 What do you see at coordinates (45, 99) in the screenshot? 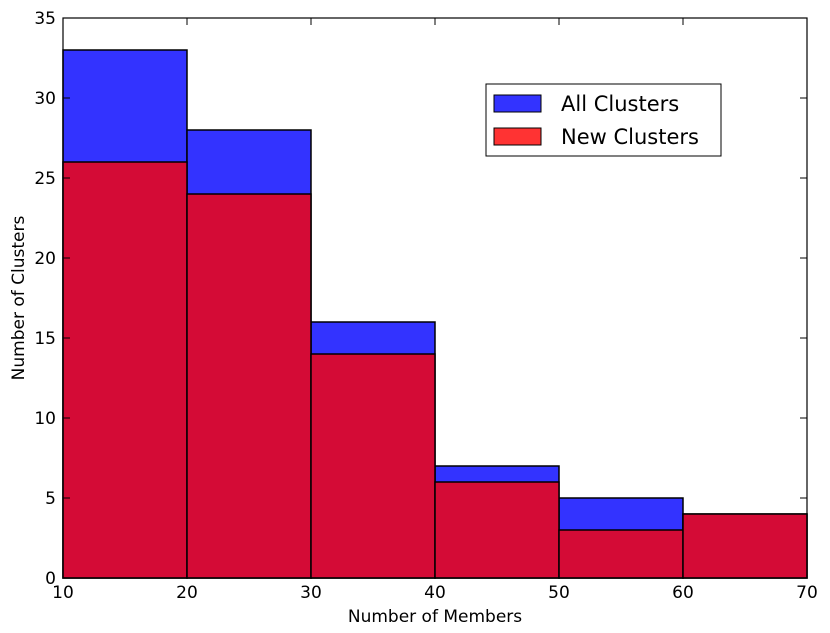
I see `y-tick-label: 30` at bounding box center [45, 99].